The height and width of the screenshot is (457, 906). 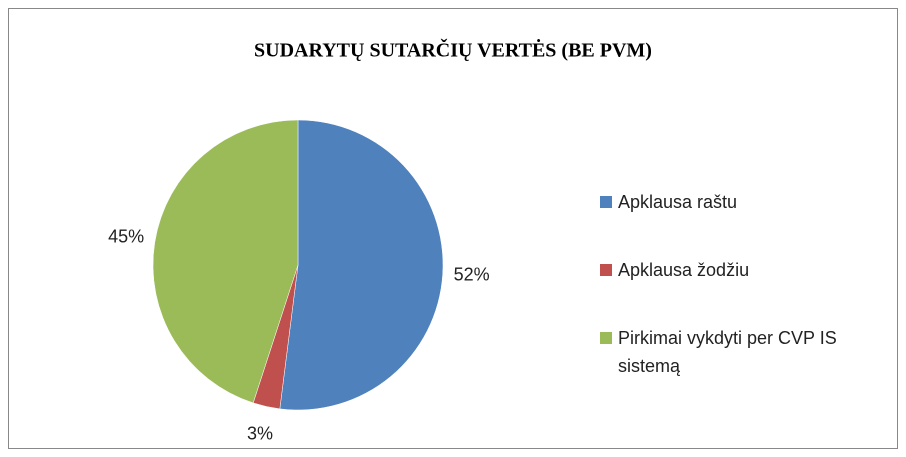 What do you see at coordinates (684, 270) in the screenshot?
I see `legend-label: Apklausa žodžiu` at bounding box center [684, 270].